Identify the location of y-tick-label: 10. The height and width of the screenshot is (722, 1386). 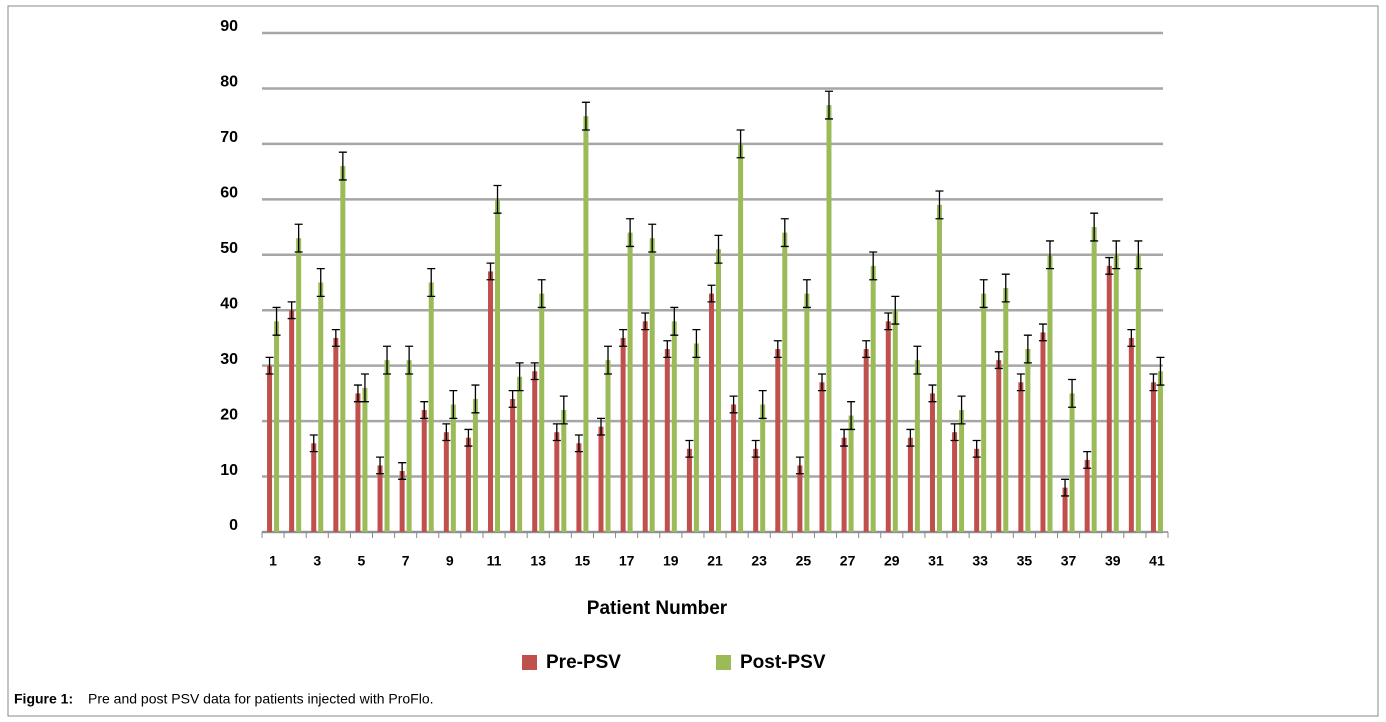
(229, 470).